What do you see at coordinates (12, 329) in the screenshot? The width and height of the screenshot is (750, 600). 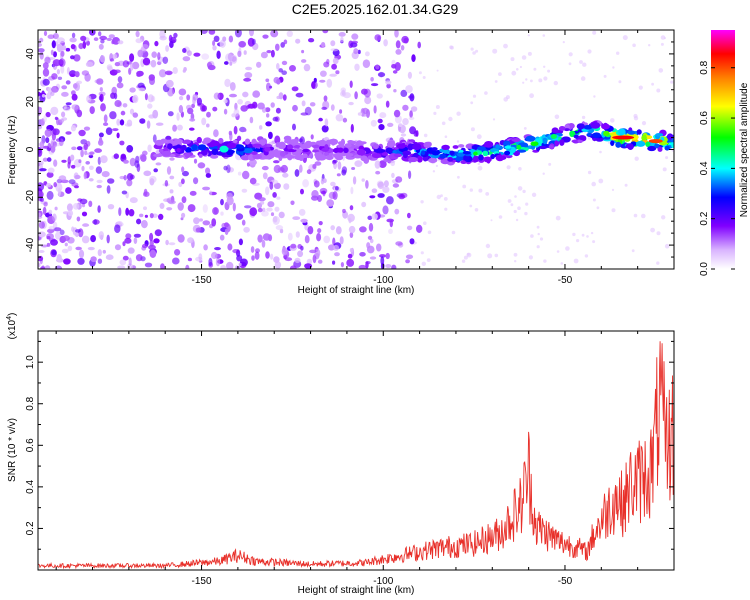 I see `snr-scale-base: (x10` at bounding box center [12, 329].